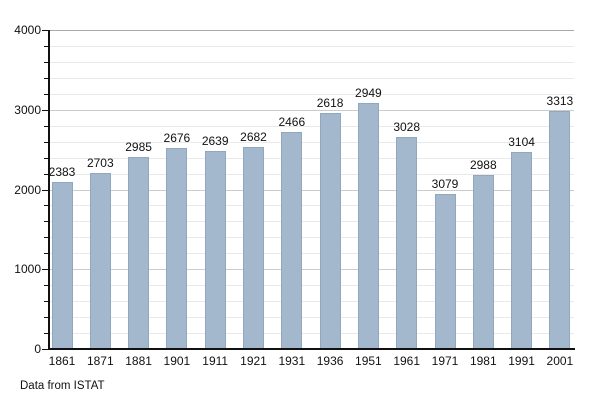 This screenshot has width=600, height=400. What do you see at coordinates (330, 103) in the screenshot?
I see `bar-value-label-1936: 2618` at bounding box center [330, 103].